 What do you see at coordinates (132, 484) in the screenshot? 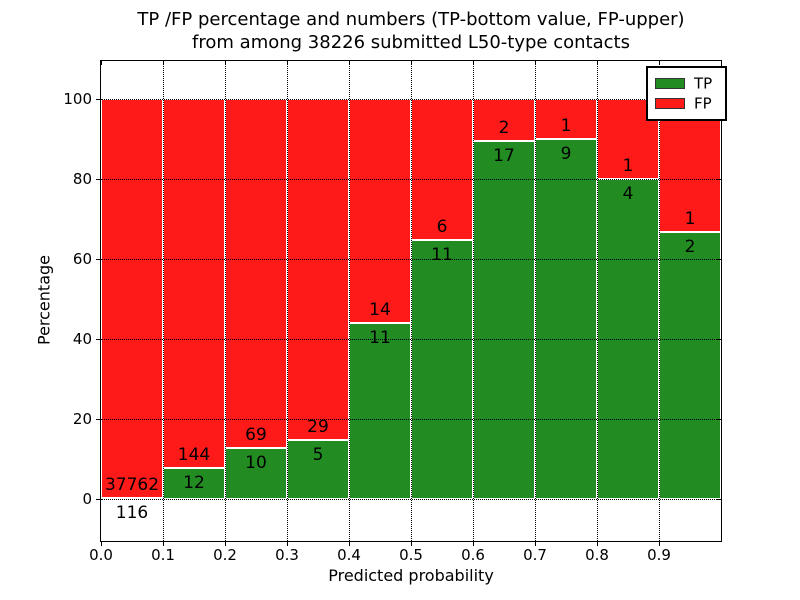
I see `bar-fp-count: 37762` at bounding box center [132, 484].